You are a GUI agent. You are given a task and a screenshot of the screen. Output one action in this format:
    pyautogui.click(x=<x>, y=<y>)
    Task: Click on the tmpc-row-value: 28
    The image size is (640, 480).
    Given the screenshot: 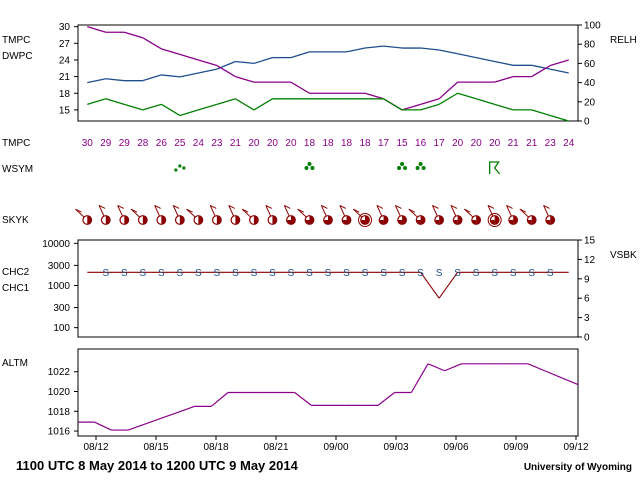 What is the action you would take?
    pyautogui.click(x=143, y=143)
    